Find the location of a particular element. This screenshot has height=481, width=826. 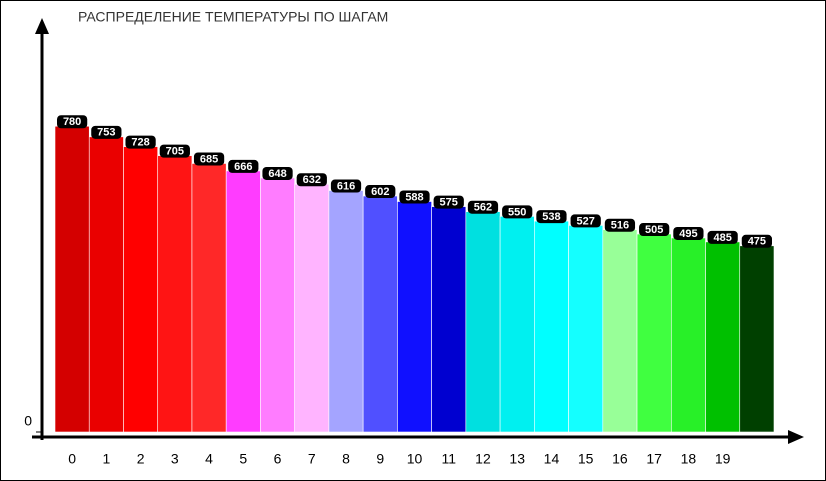

value-label: 728 is located at coordinates (140, 143).